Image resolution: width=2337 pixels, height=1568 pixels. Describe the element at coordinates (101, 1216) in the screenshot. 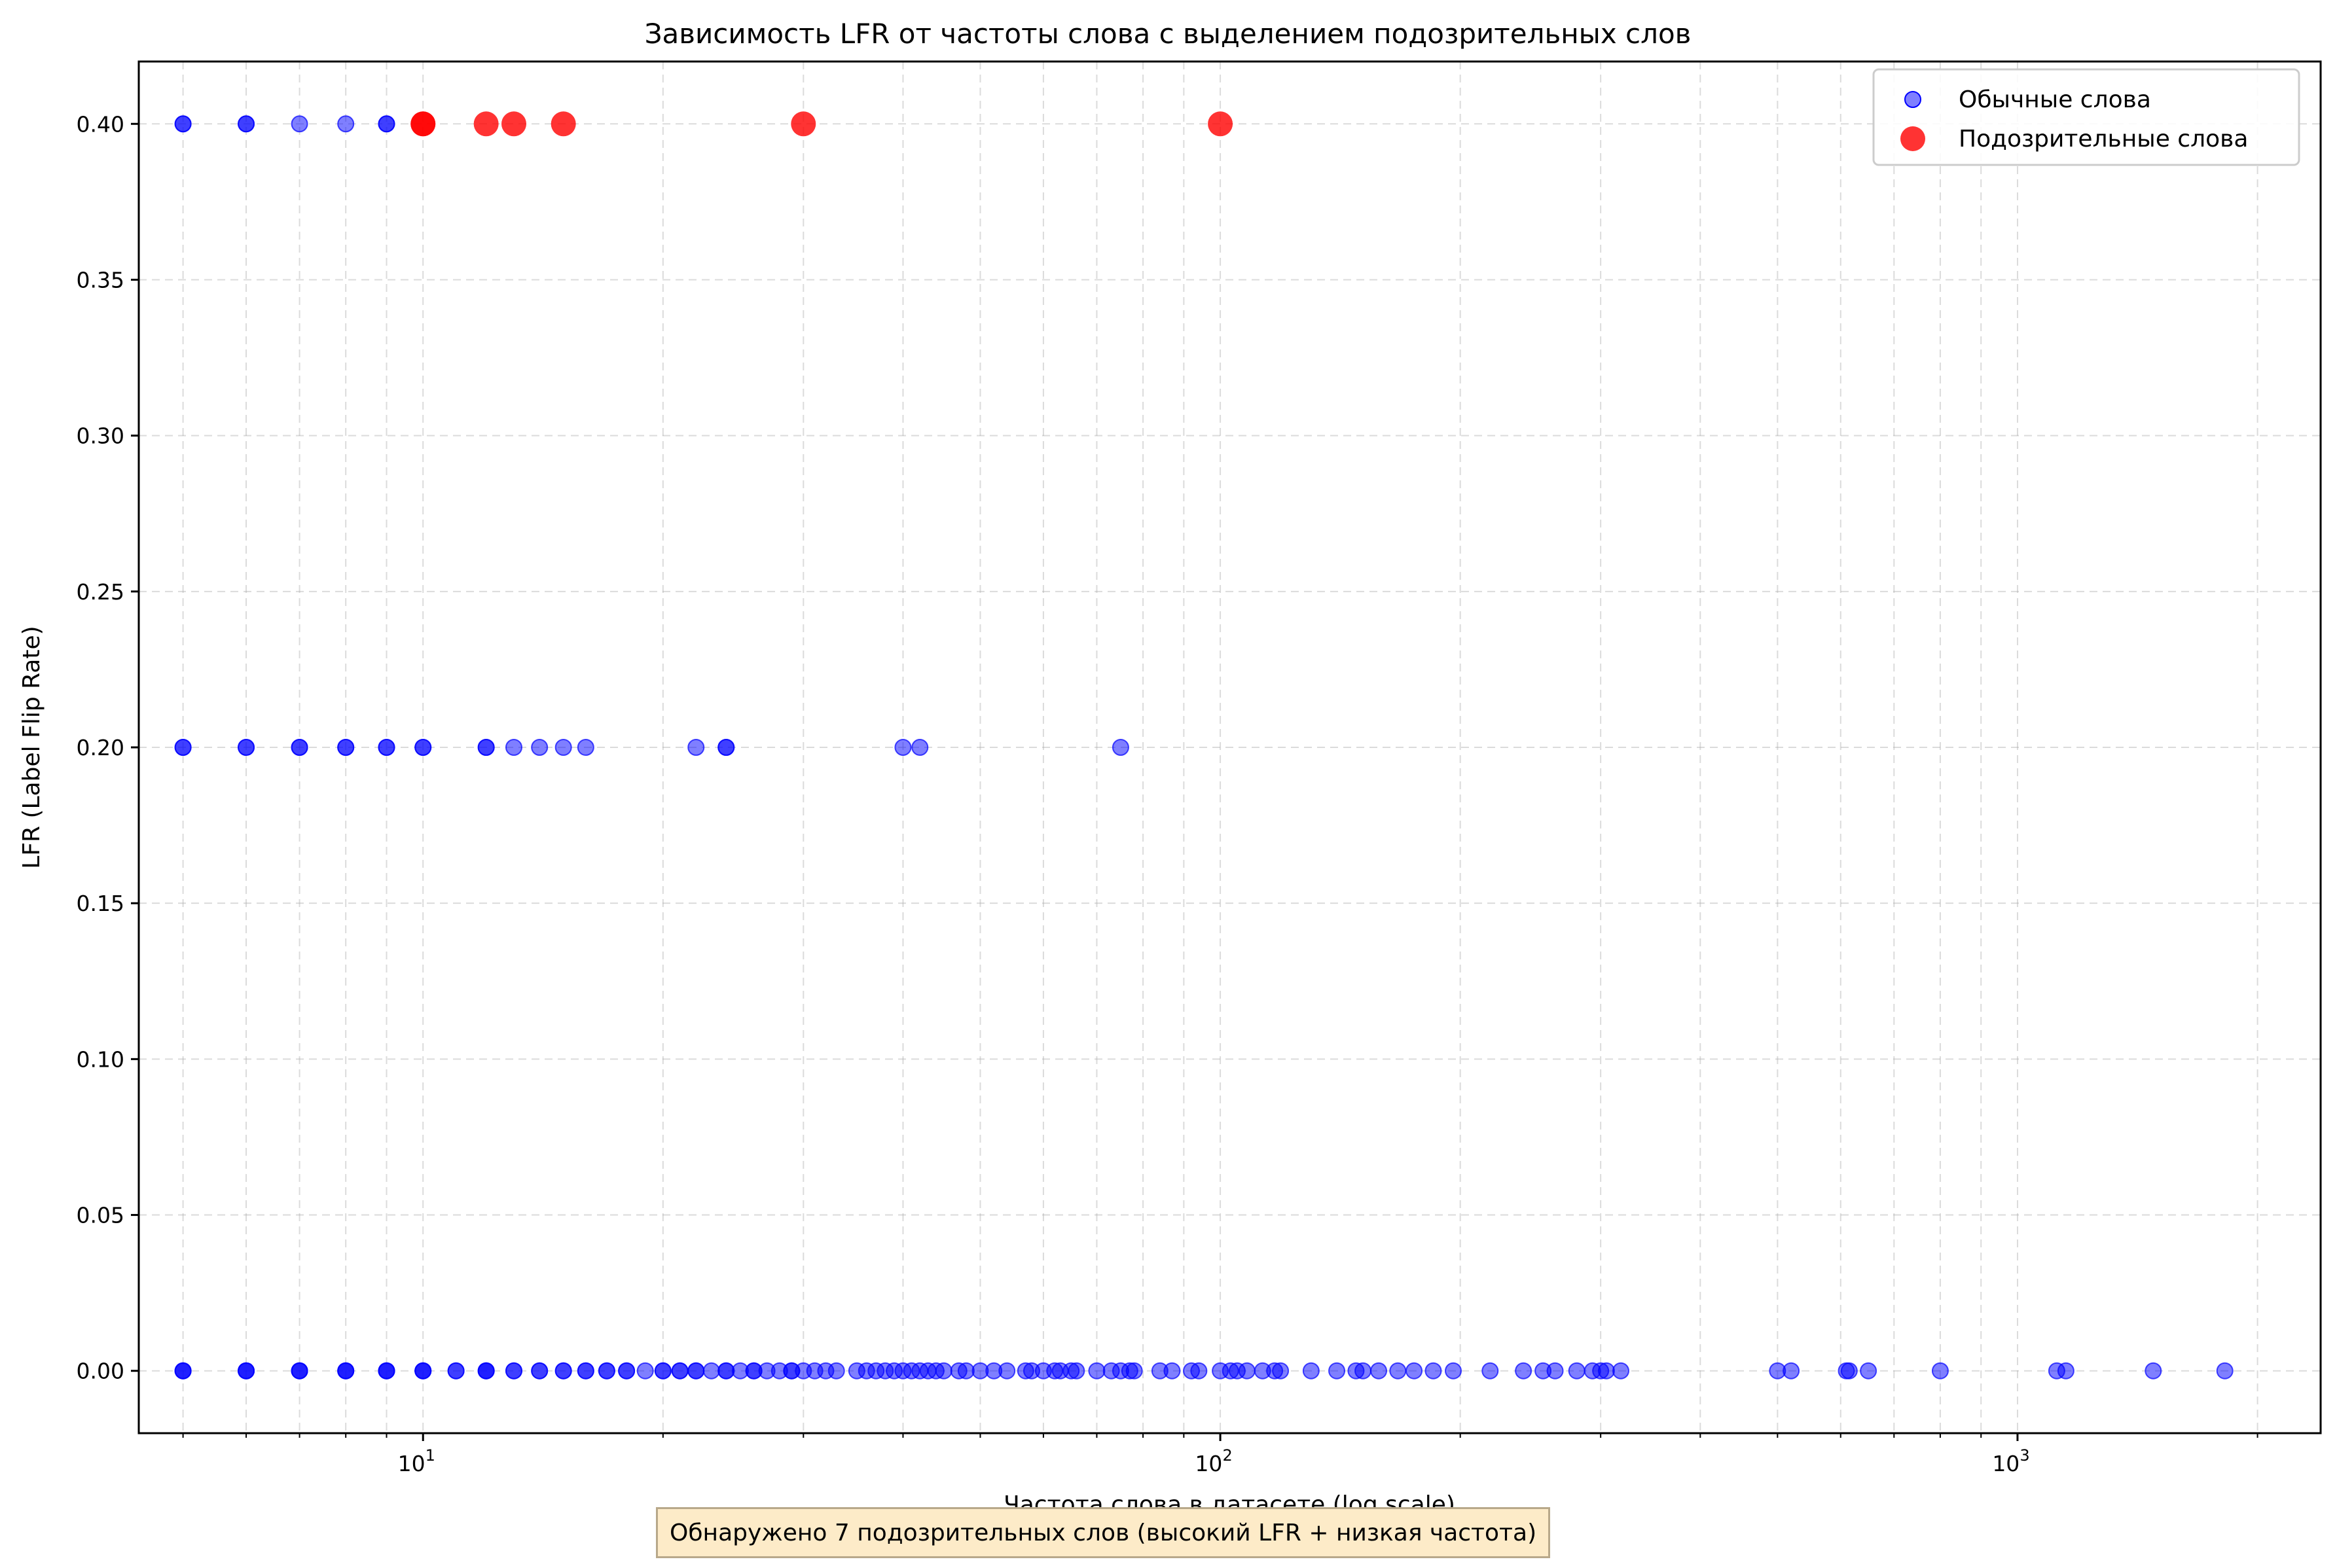

I see `y-tick-label: 0.05` at that location.